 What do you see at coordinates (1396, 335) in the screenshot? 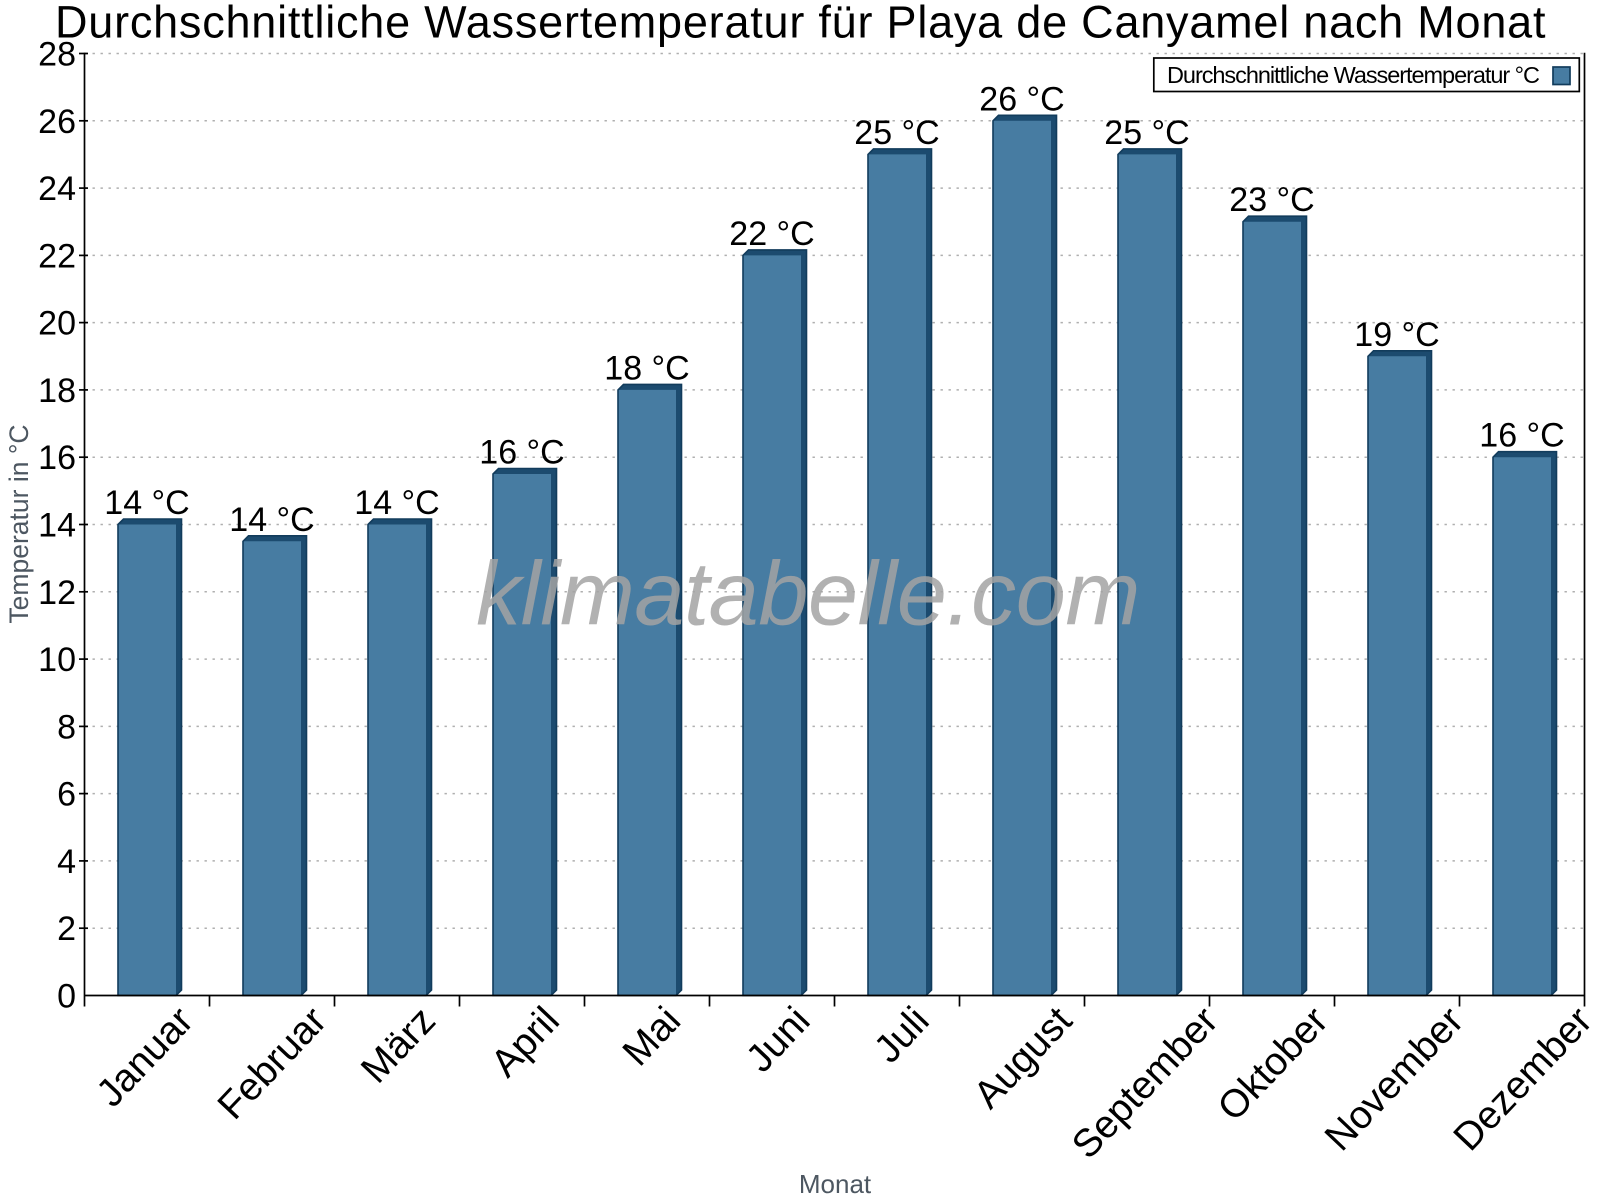
I see `svg-text: 19 °C` at bounding box center [1396, 335].